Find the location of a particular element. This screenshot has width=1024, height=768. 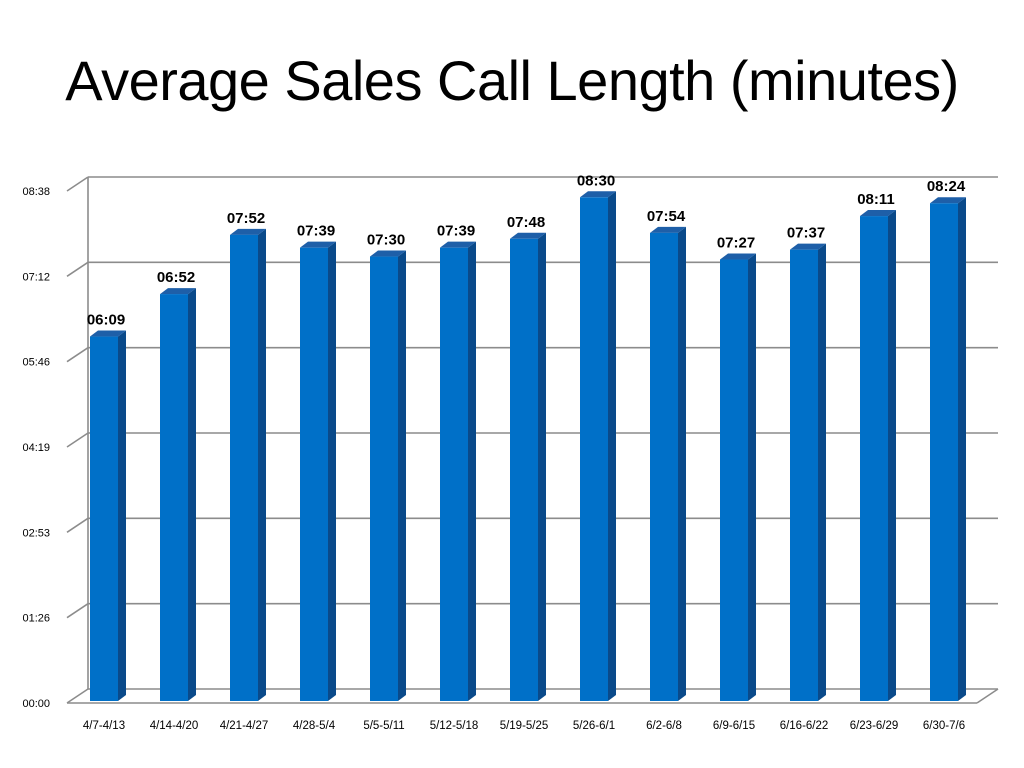

x-category-label: 6/9-6/15 is located at coordinates (734, 726).